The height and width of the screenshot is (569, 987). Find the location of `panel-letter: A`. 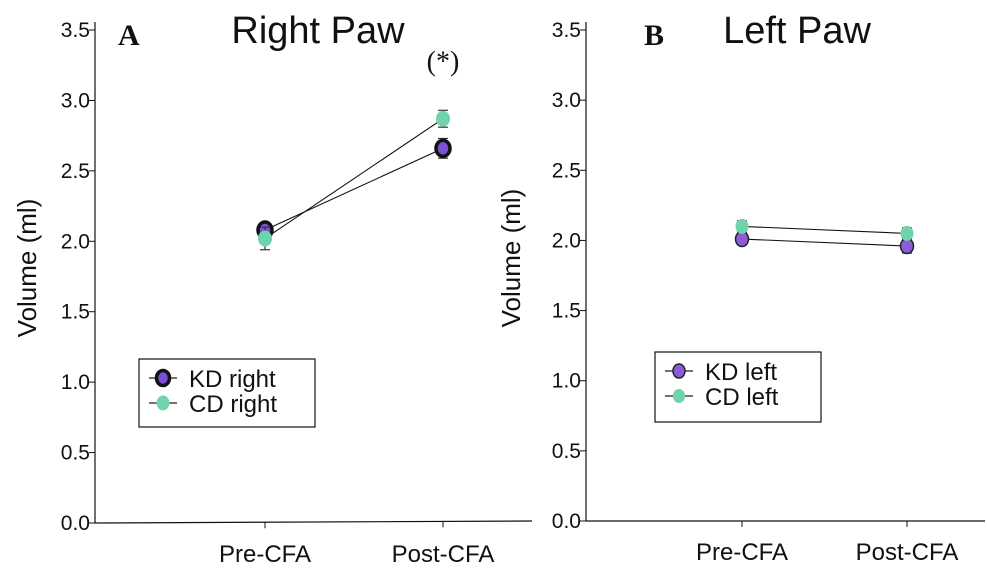

panel-letter: A is located at coordinates (129, 35).